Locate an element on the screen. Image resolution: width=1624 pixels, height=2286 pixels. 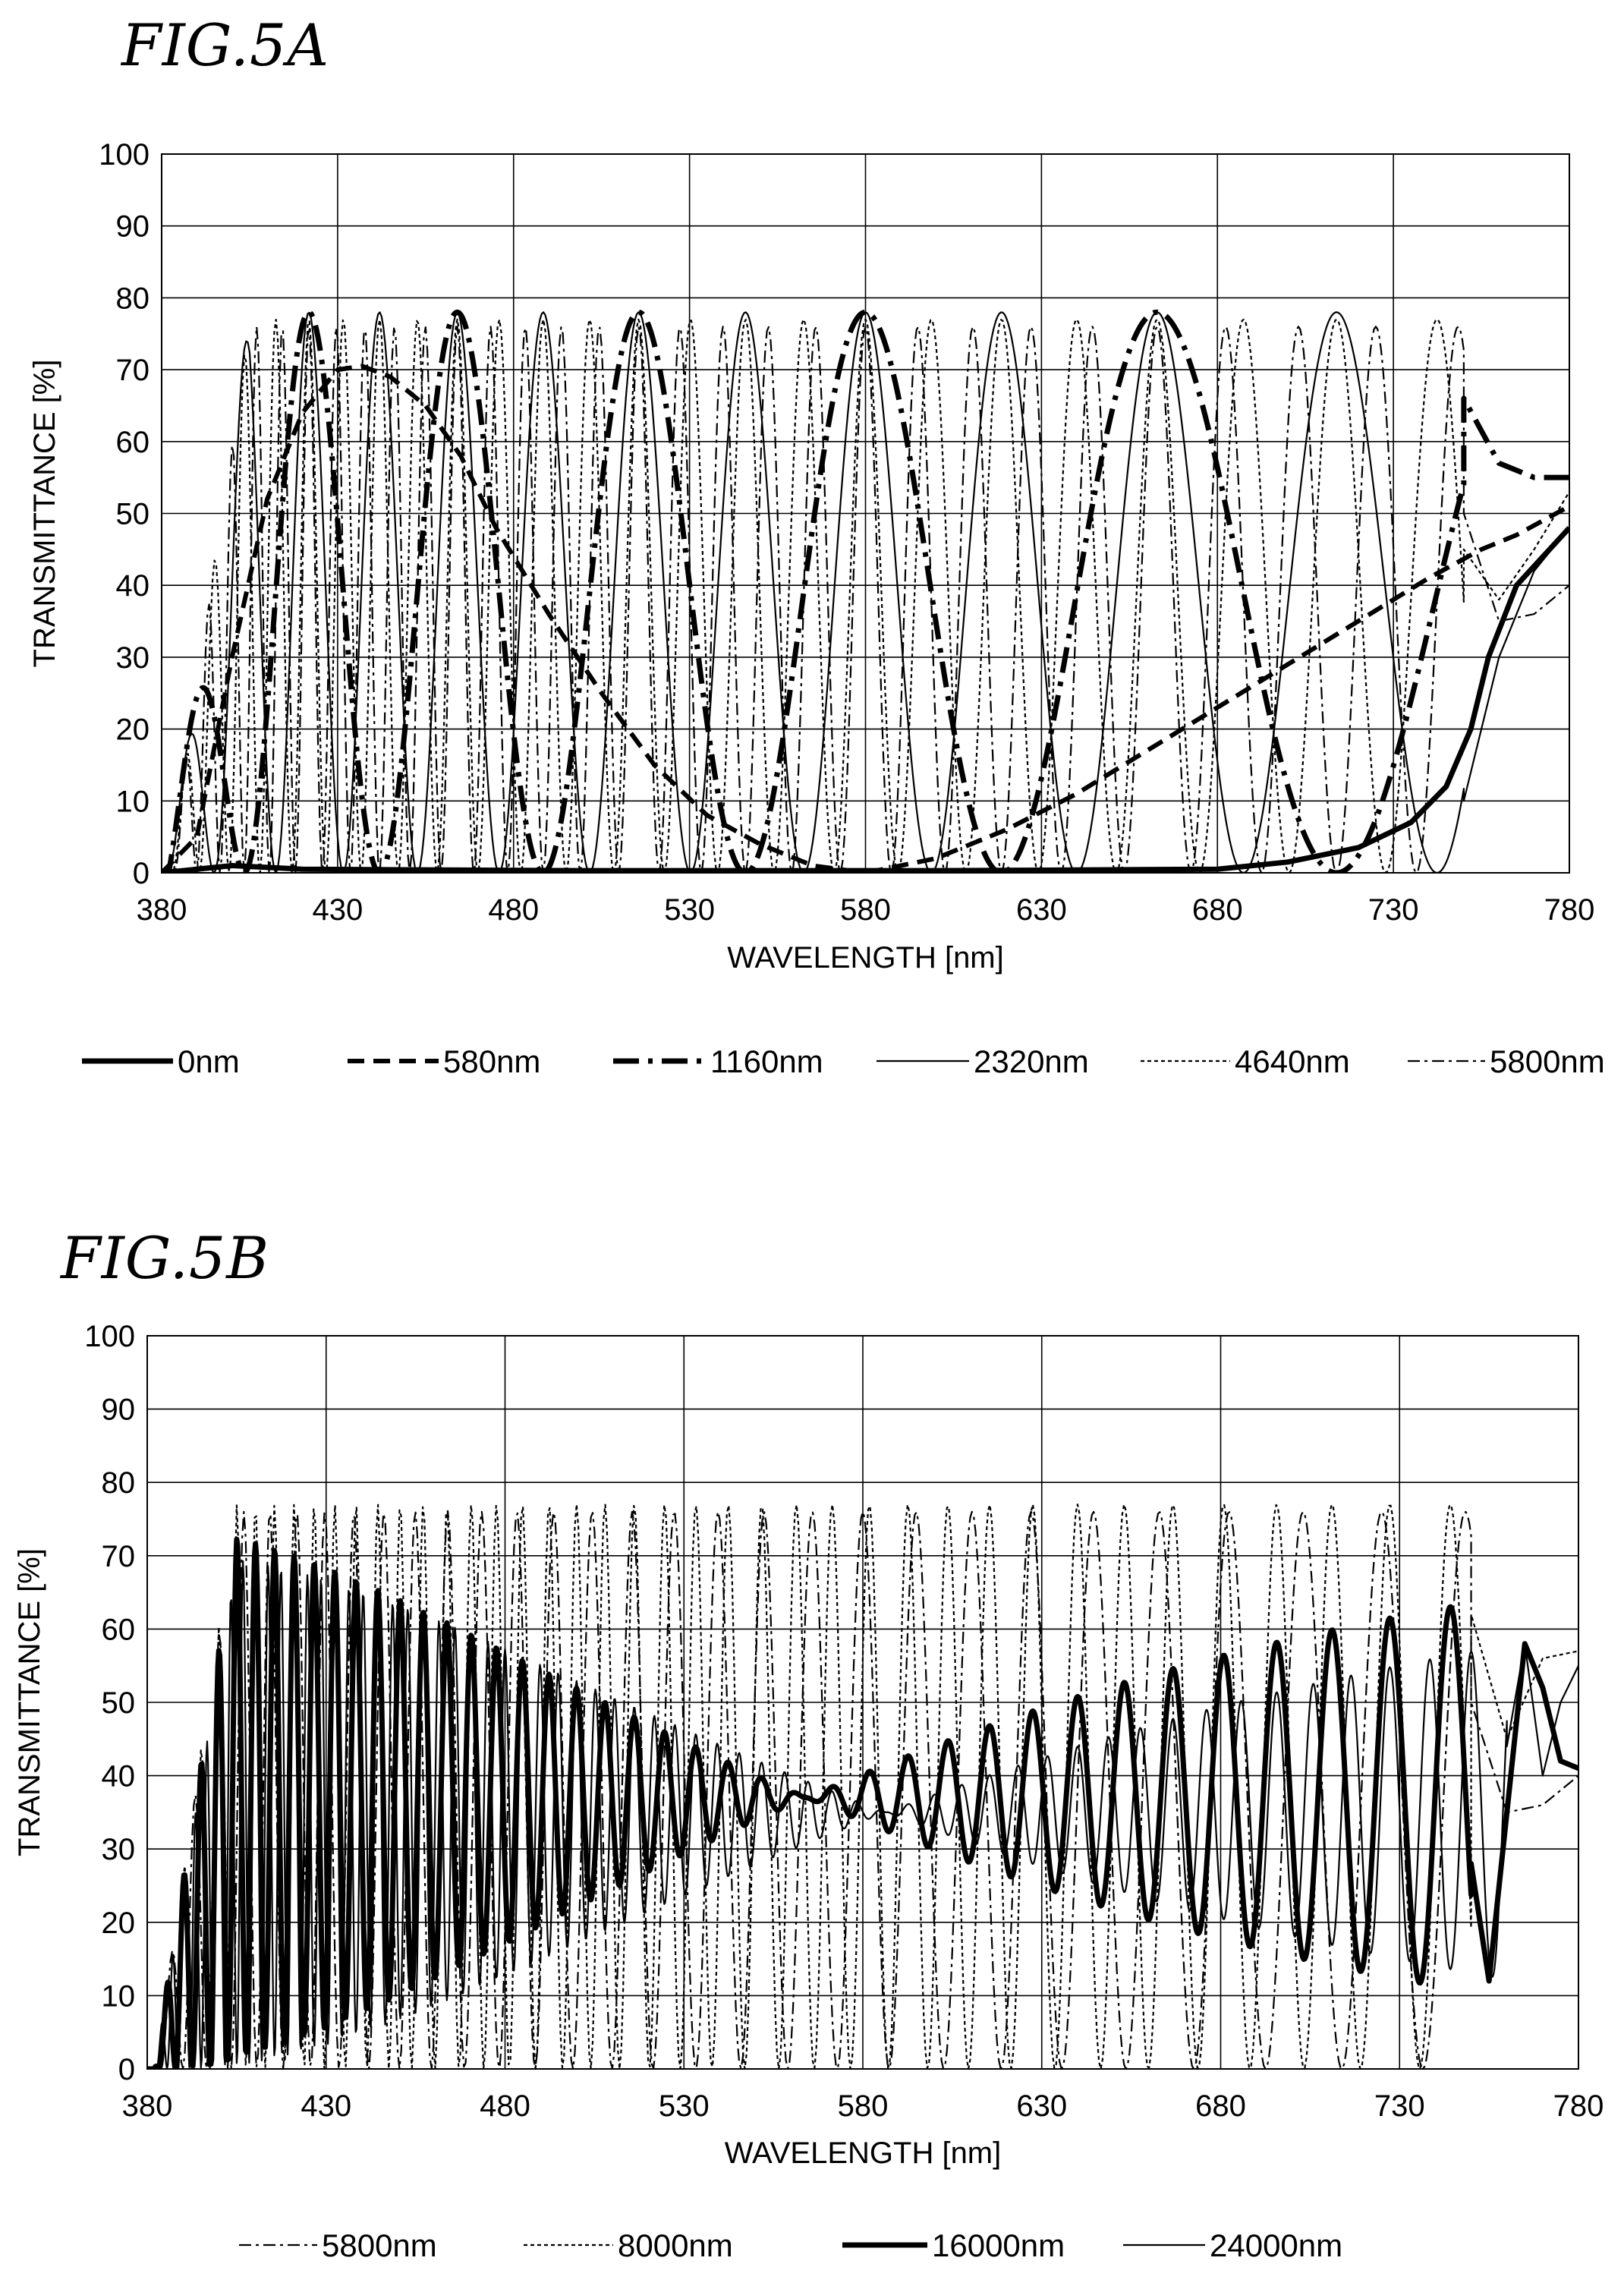
legend-label-0nm: 0nm is located at coordinates (209, 1061).